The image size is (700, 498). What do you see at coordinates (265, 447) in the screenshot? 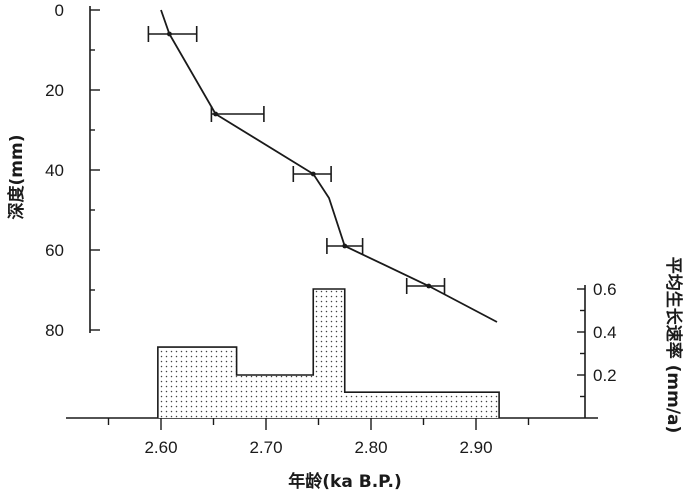
I see `age-tick-label: 2.70` at bounding box center [265, 447].